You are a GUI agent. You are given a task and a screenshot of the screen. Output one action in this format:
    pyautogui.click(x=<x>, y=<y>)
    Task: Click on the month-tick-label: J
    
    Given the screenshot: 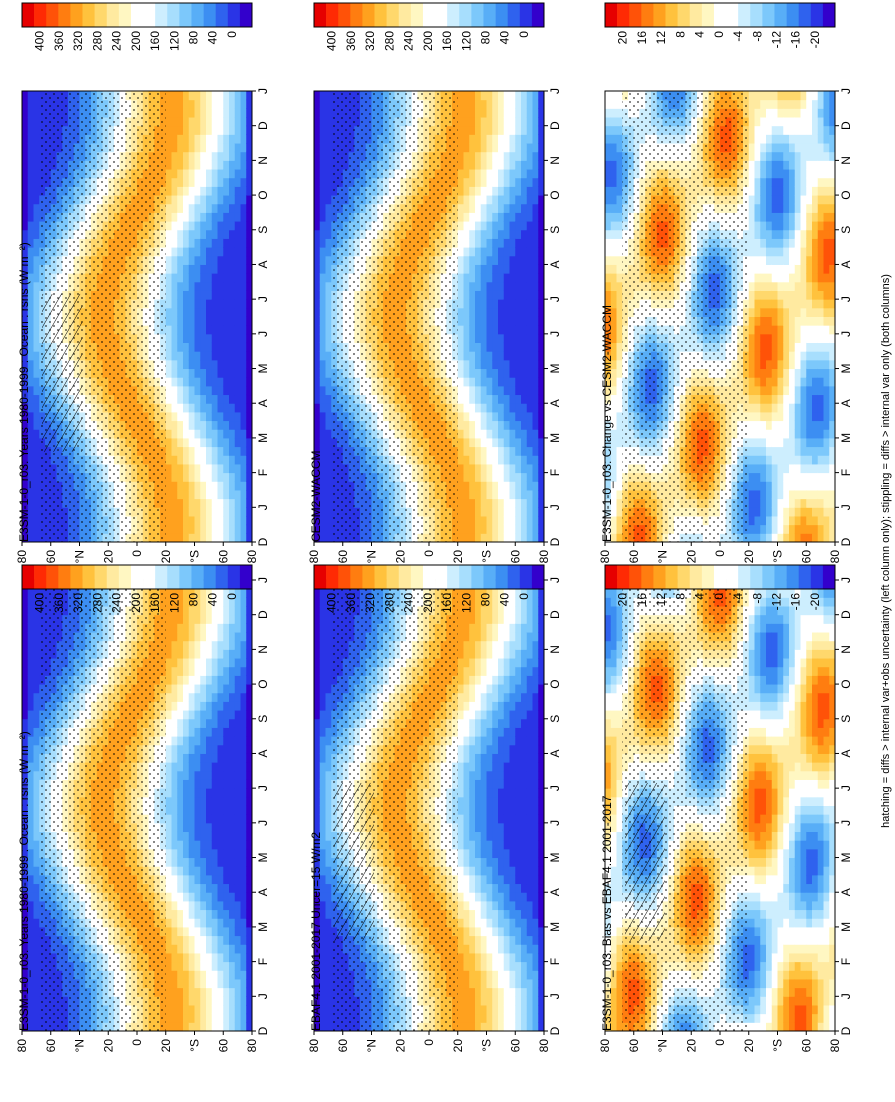 What is the action you would take?
    pyautogui.click(x=263, y=996)
    